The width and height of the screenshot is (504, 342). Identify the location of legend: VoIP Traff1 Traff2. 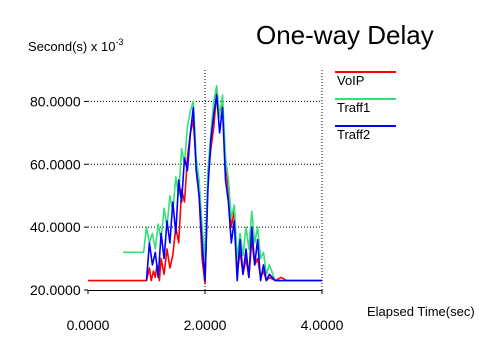
(365, 106).